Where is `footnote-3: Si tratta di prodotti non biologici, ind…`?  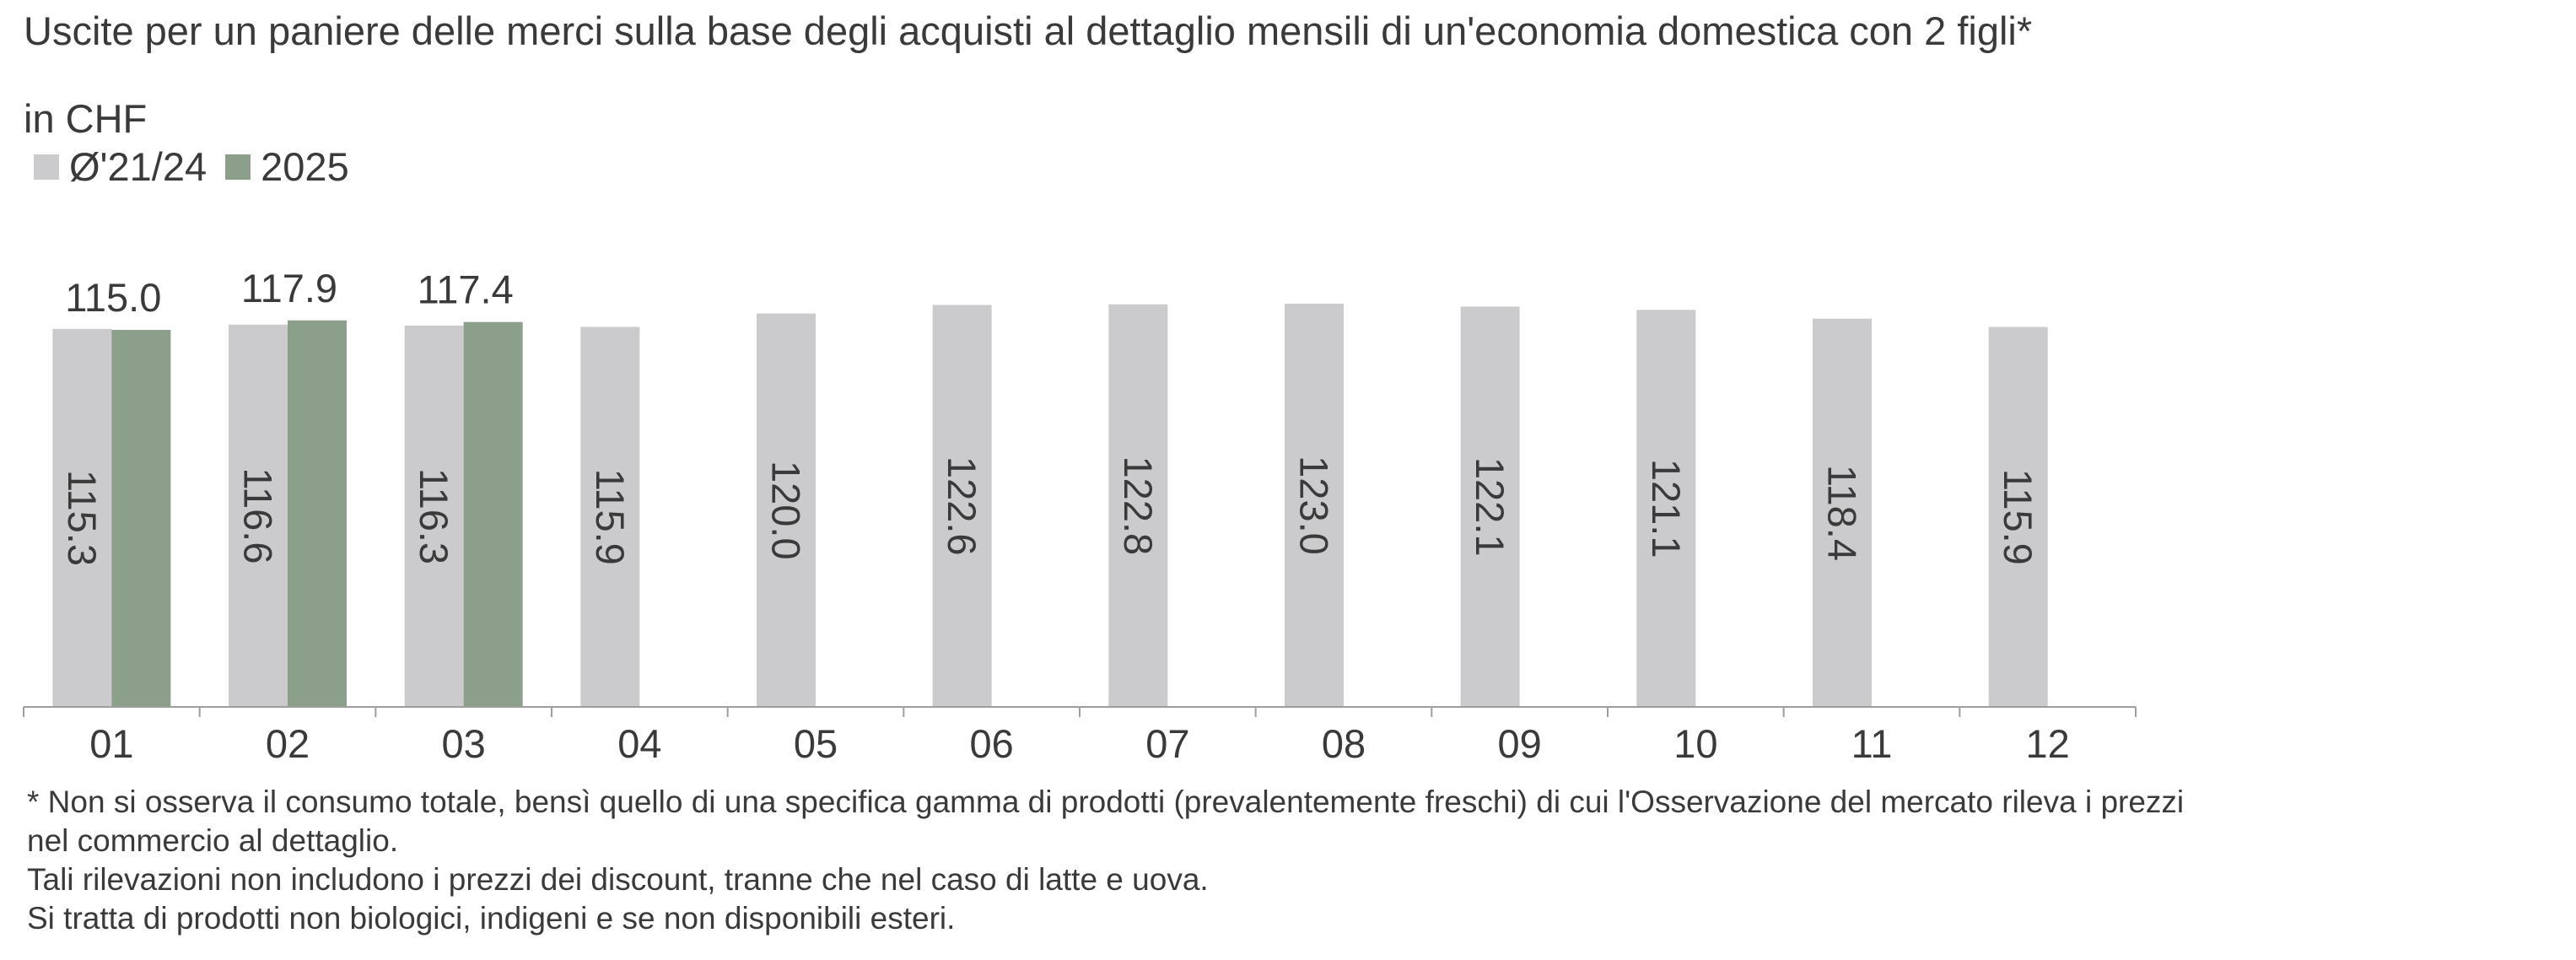
footnote-3: Si tratta di prodotti non biologici, ind… is located at coordinates (491, 918).